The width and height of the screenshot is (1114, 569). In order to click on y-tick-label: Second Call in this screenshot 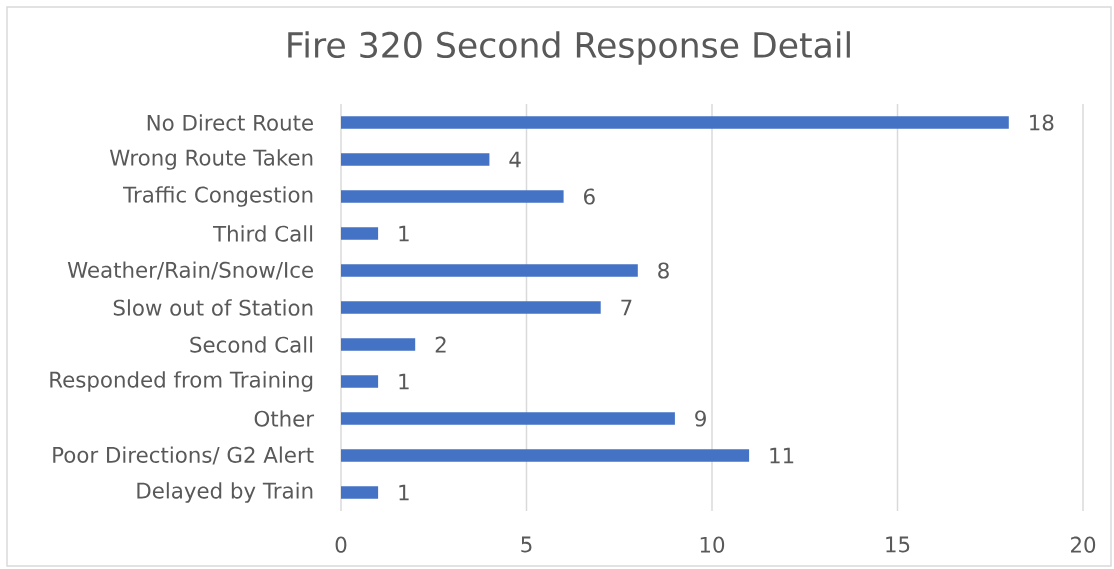, I will do `click(251, 344)`.